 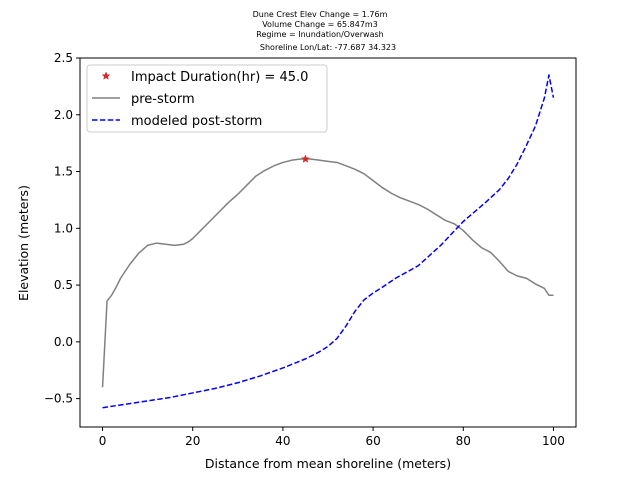 What do you see at coordinates (219, 77) in the screenshot?
I see `legend-label-1: Impact Duration(hr) = 45.0` at bounding box center [219, 77].